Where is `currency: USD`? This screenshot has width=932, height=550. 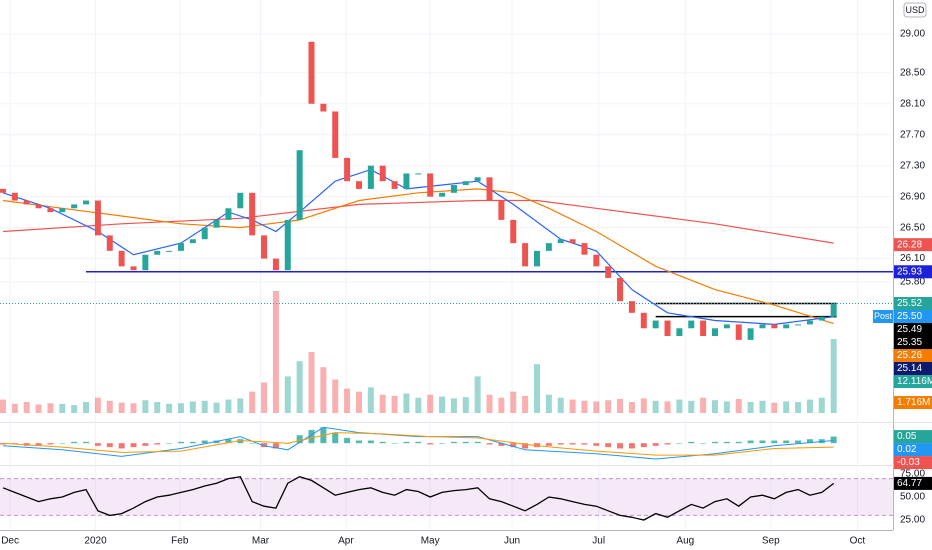
currency: USD is located at coordinates (915, 10).